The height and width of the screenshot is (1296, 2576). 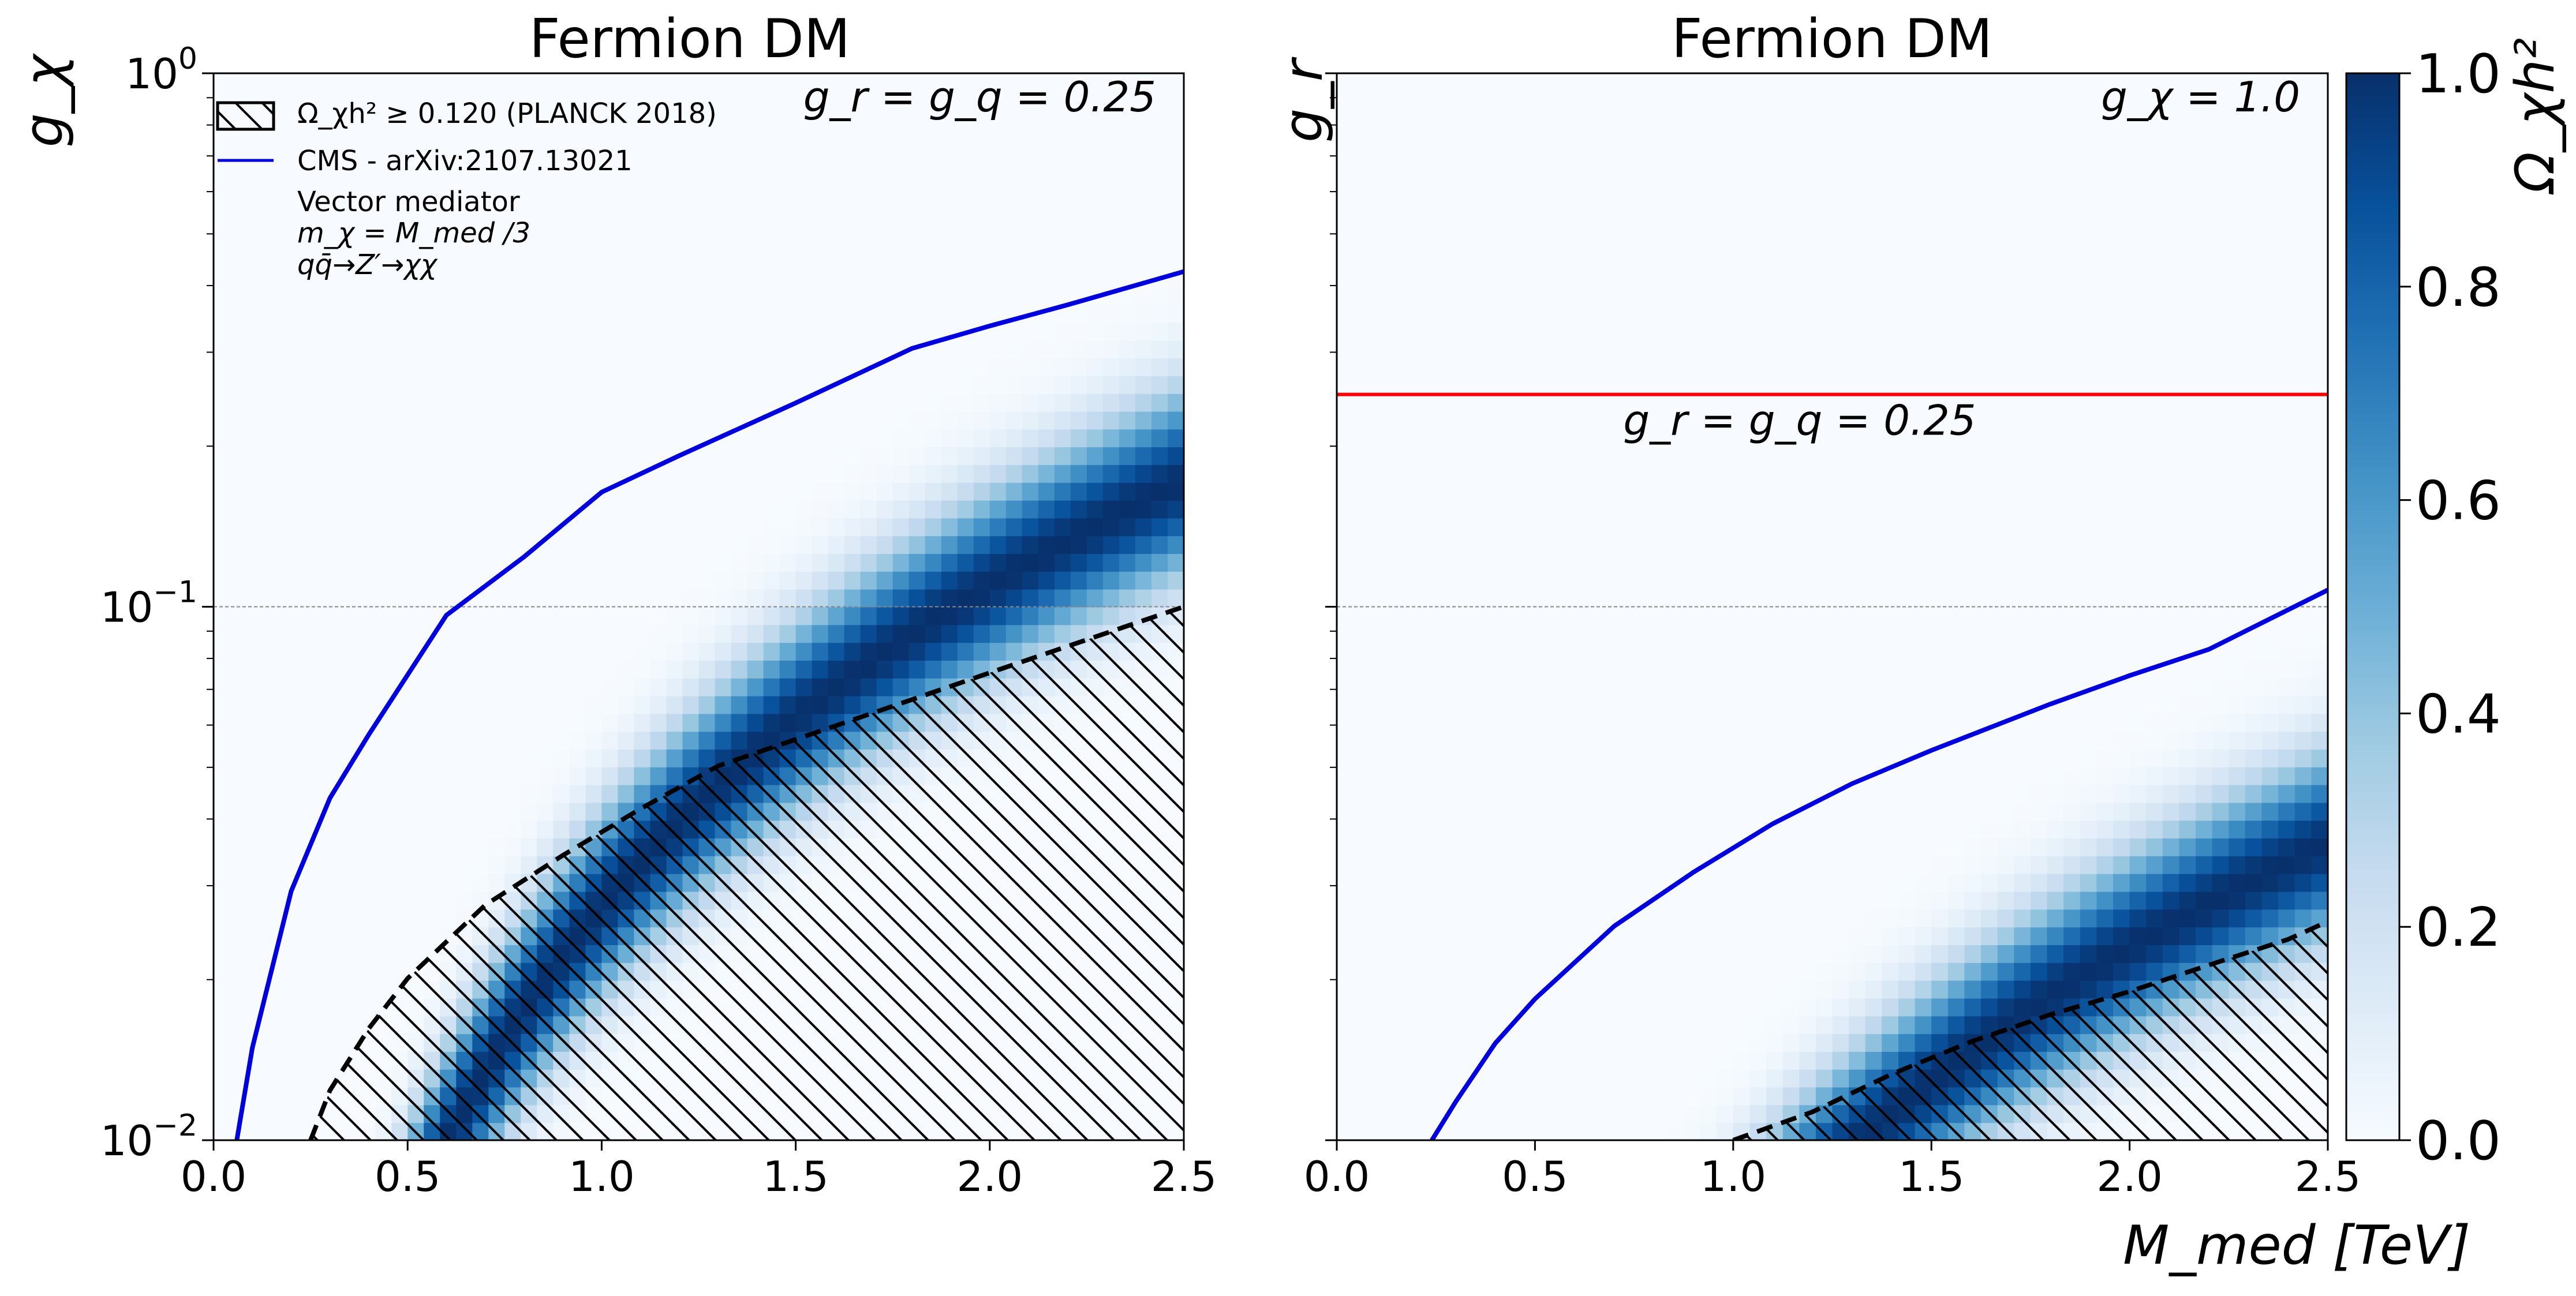 What do you see at coordinates (507, 114) in the screenshot?
I see `legend-entry-relic: Ω_χh² ≥ 0.120 (PLANCK 2018)` at bounding box center [507, 114].